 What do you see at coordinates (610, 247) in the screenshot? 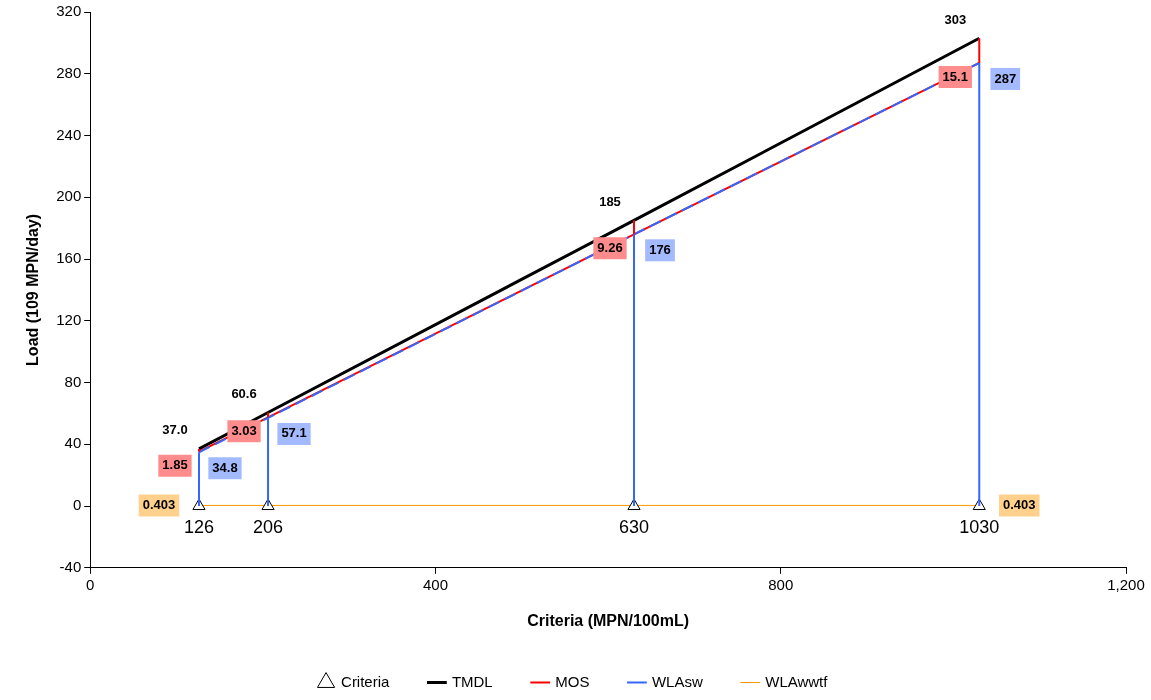
I see `annotation: 9.26` at bounding box center [610, 247].